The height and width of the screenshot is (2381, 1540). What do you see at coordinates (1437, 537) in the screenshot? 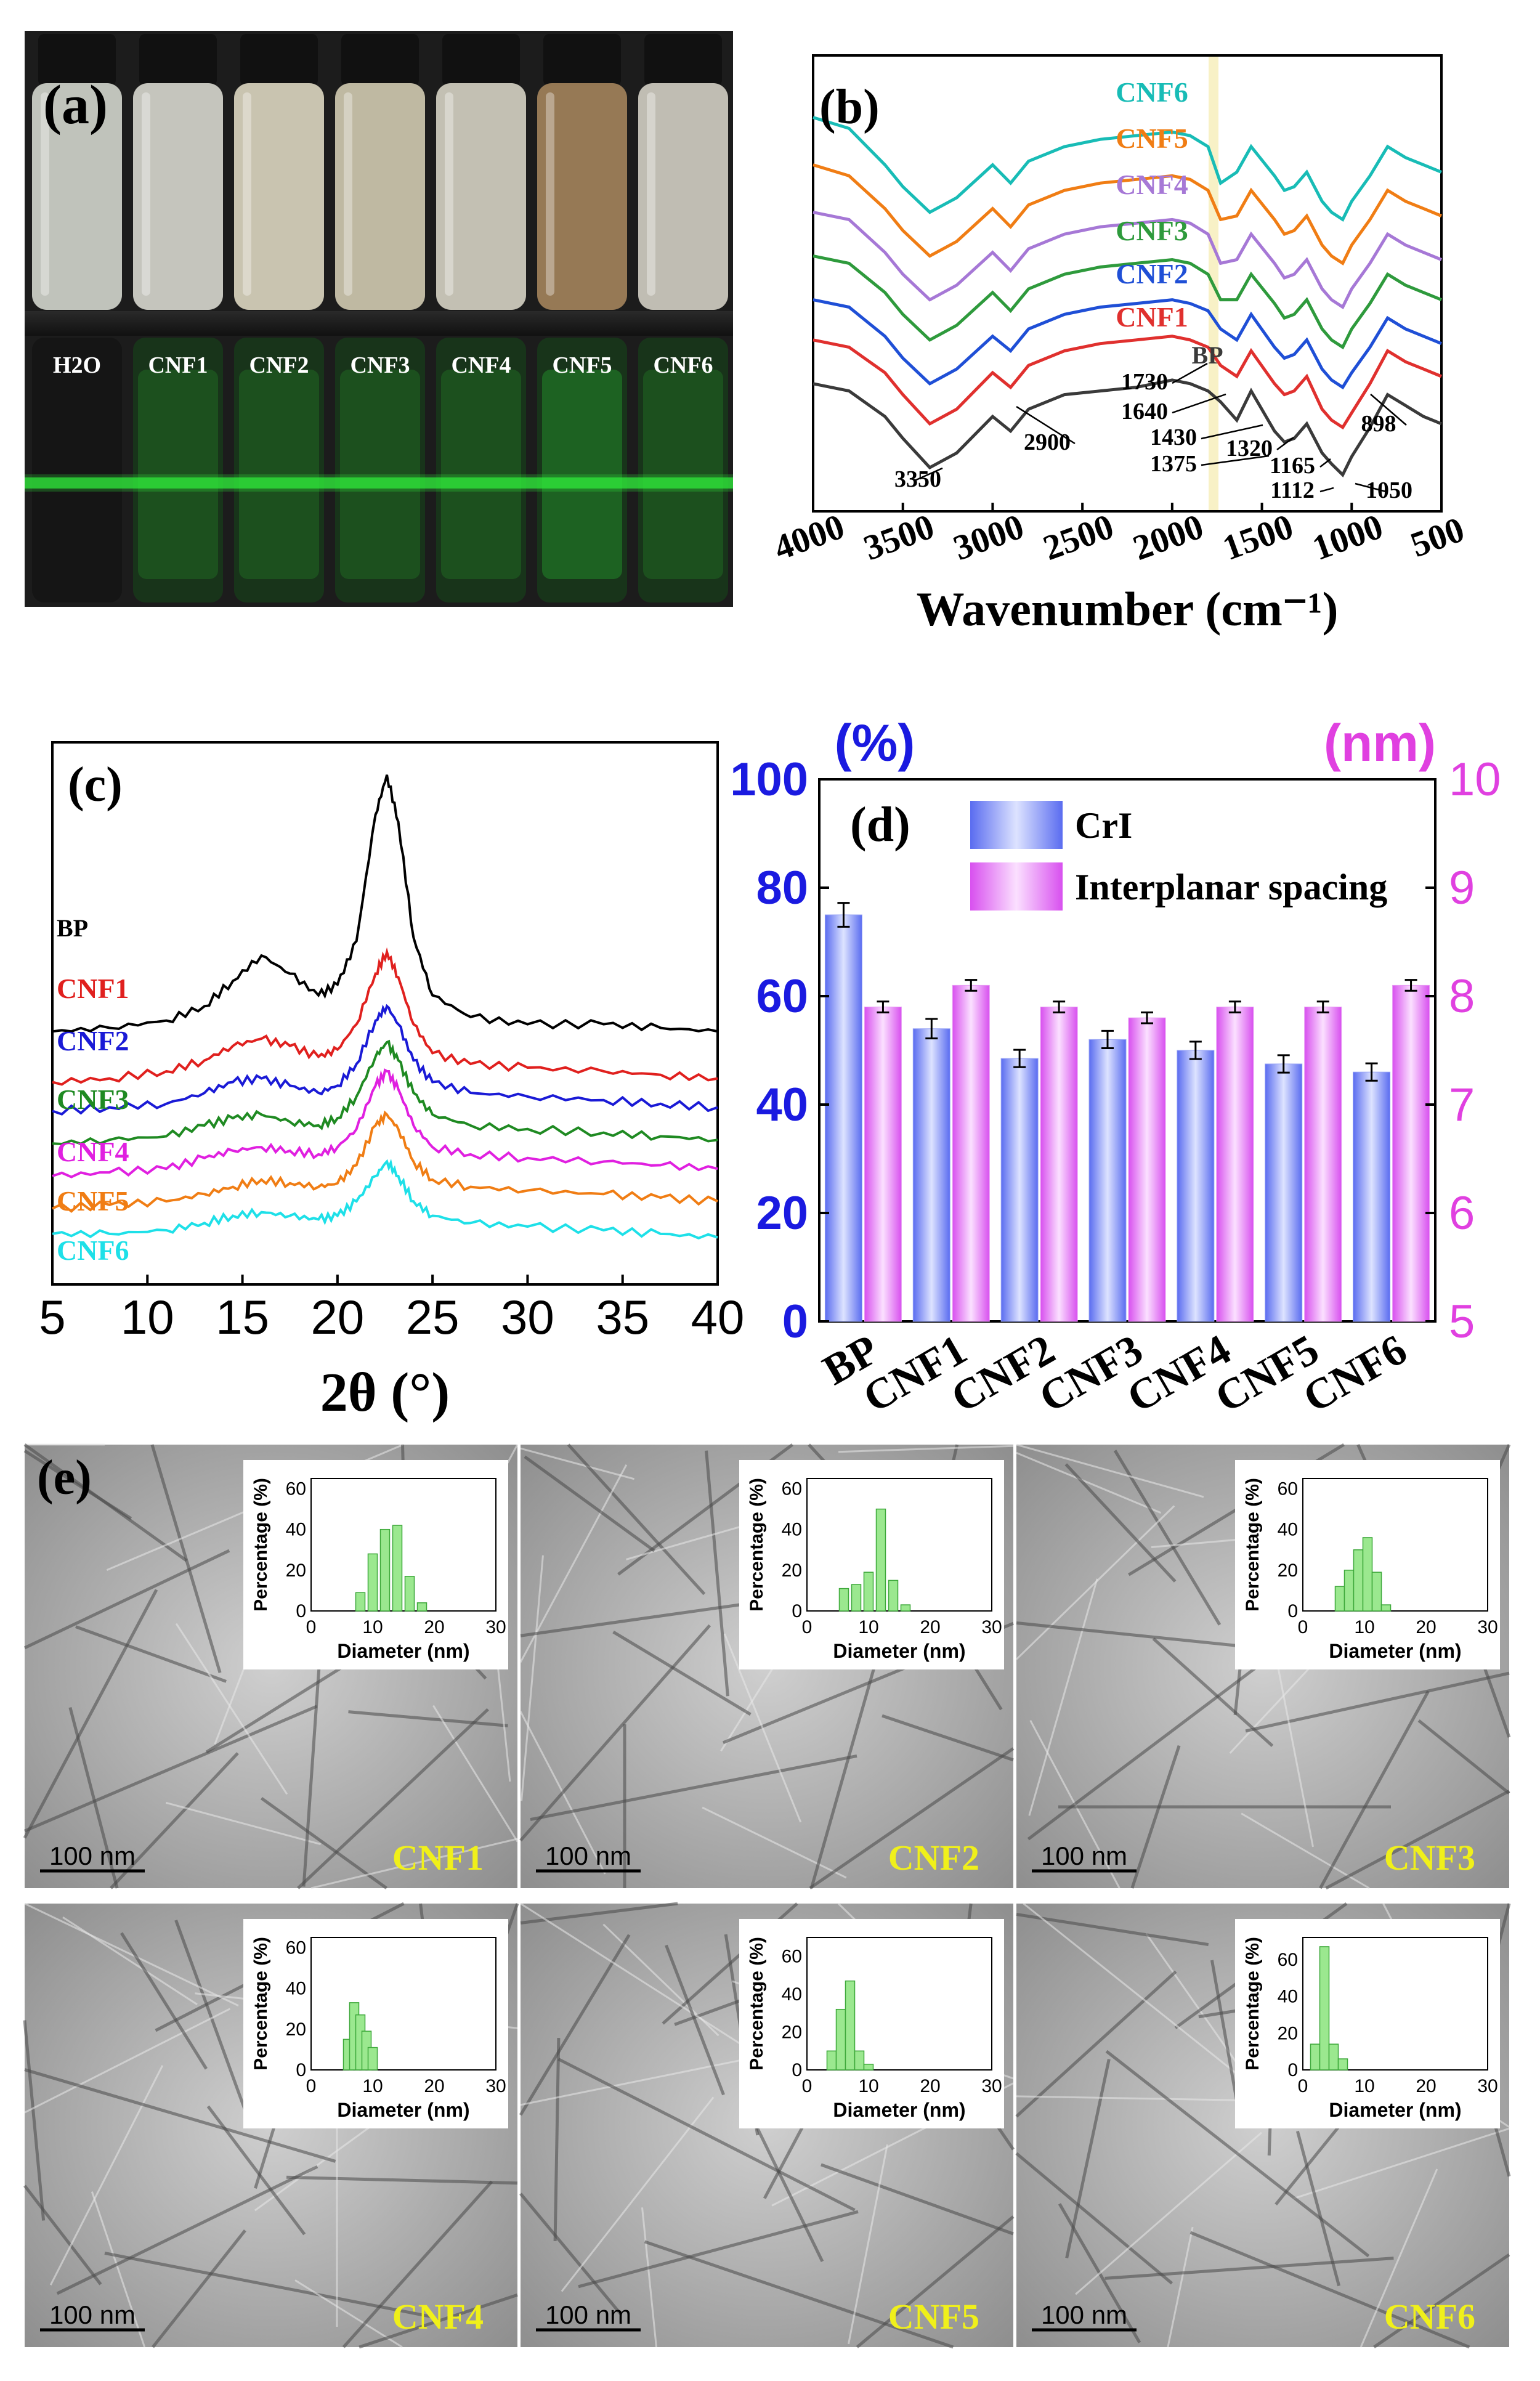
I see `ftir-xtick-label-500: 500` at bounding box center [1437, 537].